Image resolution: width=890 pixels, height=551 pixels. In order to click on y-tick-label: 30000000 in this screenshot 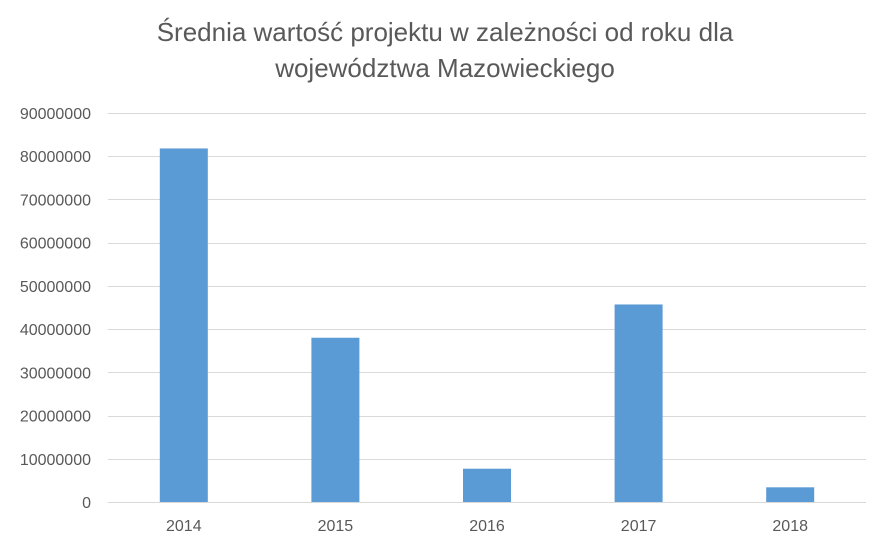, I will do `click(55, 373)`.